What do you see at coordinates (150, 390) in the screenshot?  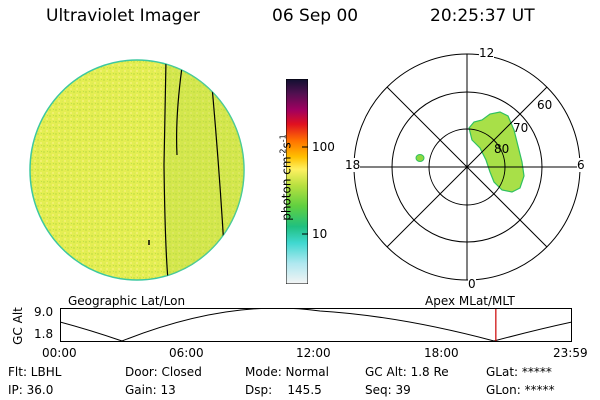 I see `status-gain: Gain: 13` at bounding box center [150, 390].